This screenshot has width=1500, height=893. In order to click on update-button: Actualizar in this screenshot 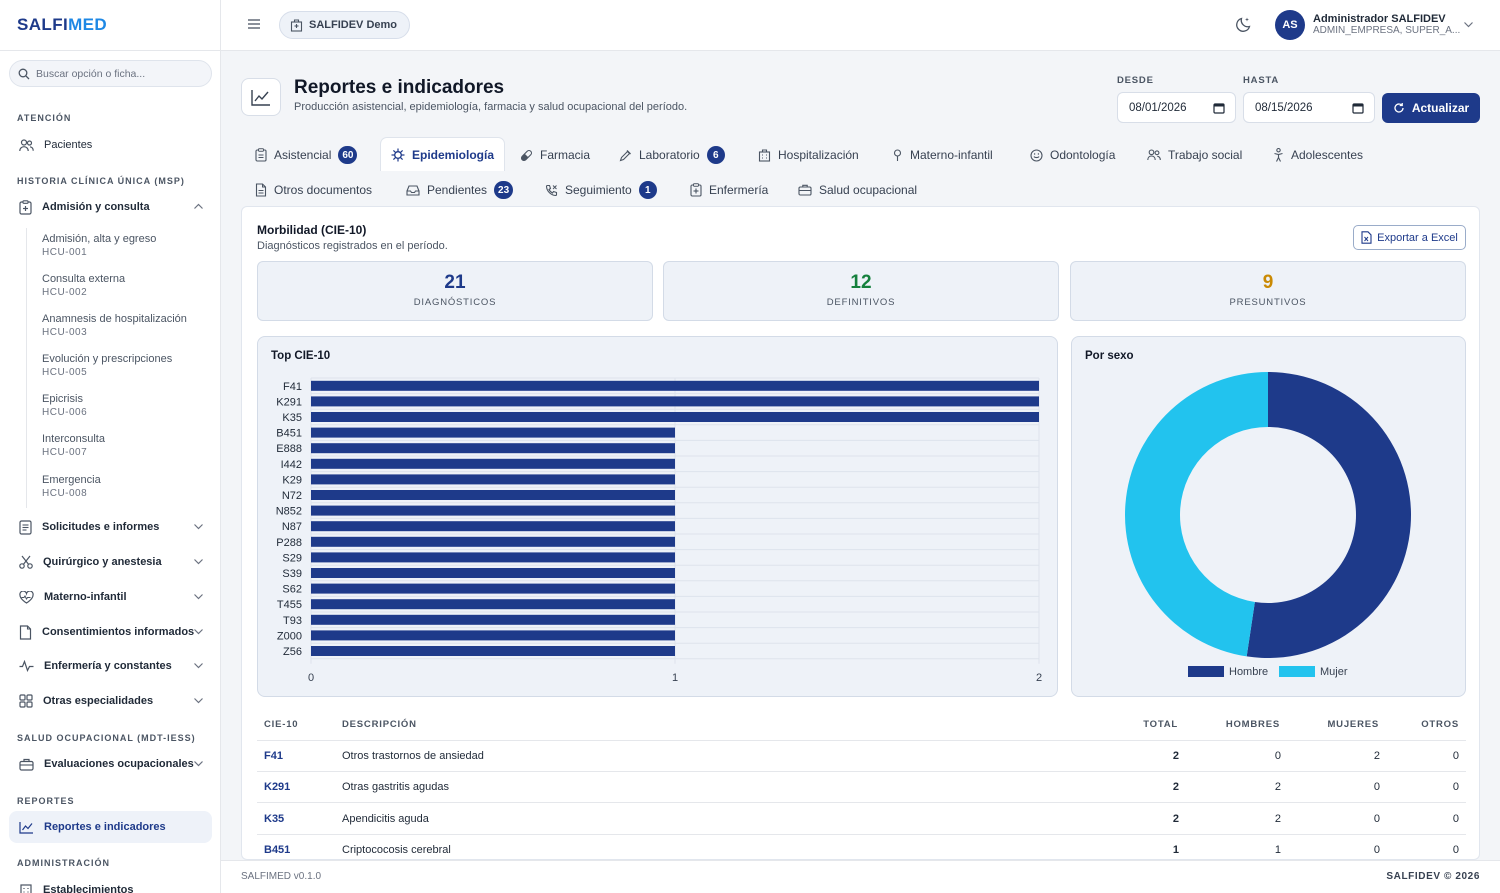, I will do `click(1431, 108)`.